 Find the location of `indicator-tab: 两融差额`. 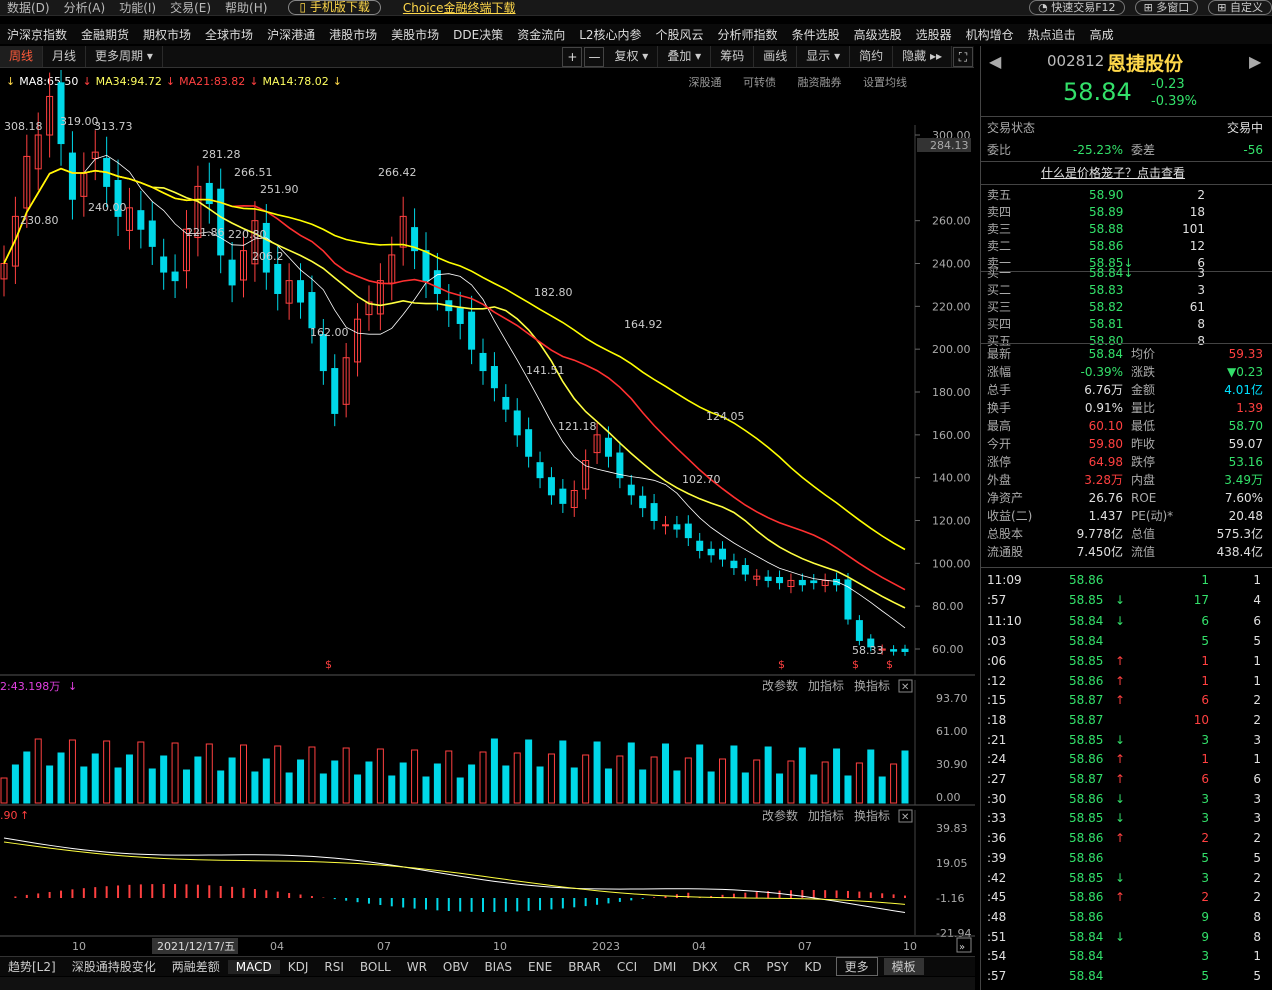

indicator-tab: 两融差额 is located at coordinates (195, 967).